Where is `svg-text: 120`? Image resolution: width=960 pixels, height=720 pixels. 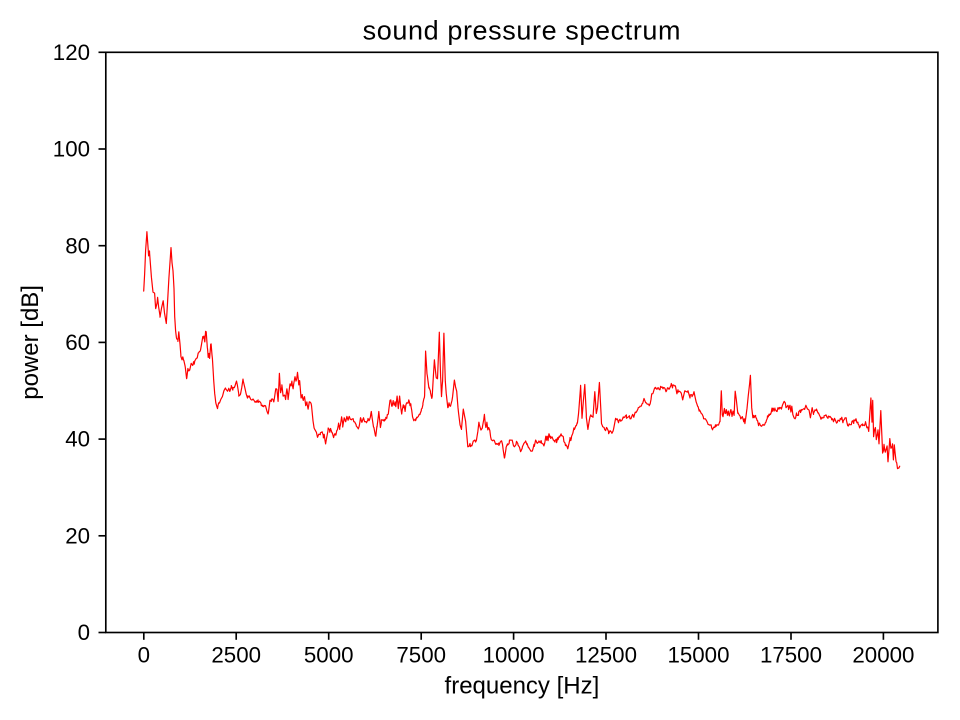 svg-text: 120 is located at coordinates (71, 52).